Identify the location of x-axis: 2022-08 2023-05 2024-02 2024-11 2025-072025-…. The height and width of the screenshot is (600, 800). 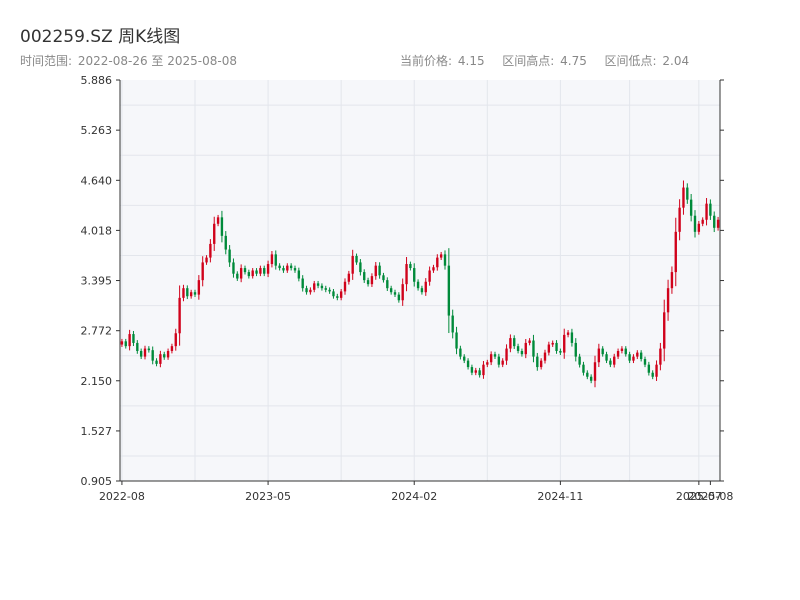
(416, 492).